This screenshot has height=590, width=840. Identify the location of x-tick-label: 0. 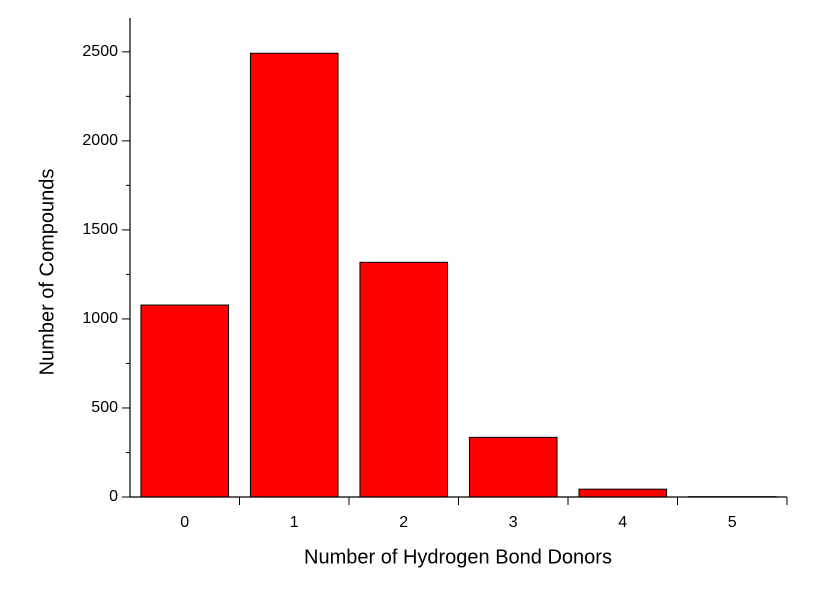
(184, 522).